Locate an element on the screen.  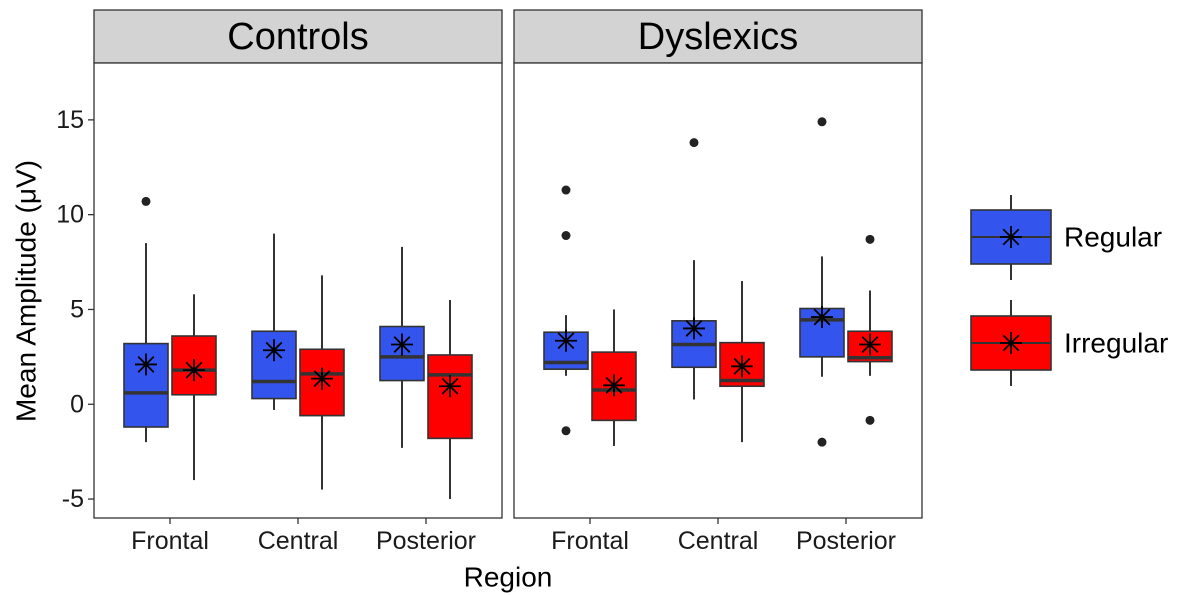
panel-controls-strip is located at coordinates (298, 36).